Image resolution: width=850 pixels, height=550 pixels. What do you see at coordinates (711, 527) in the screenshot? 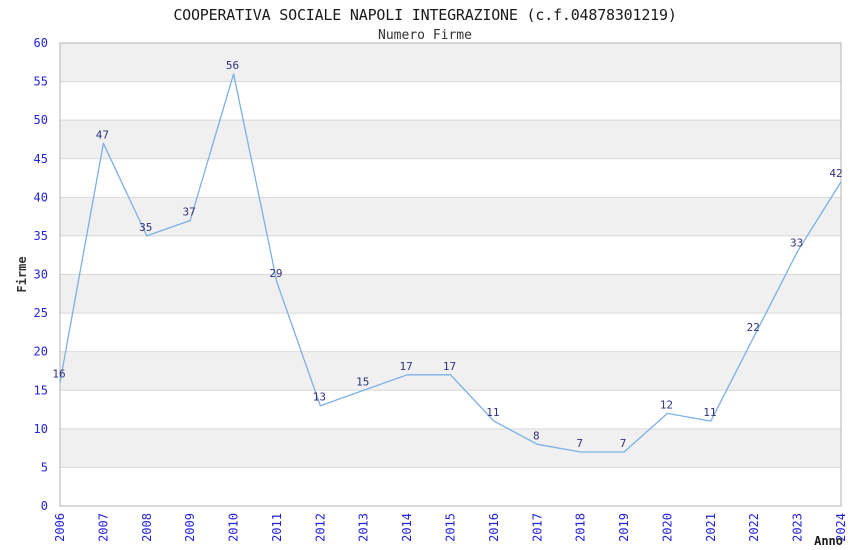
I see `x-tick-label: 2021` at bounding box center [711, 527].